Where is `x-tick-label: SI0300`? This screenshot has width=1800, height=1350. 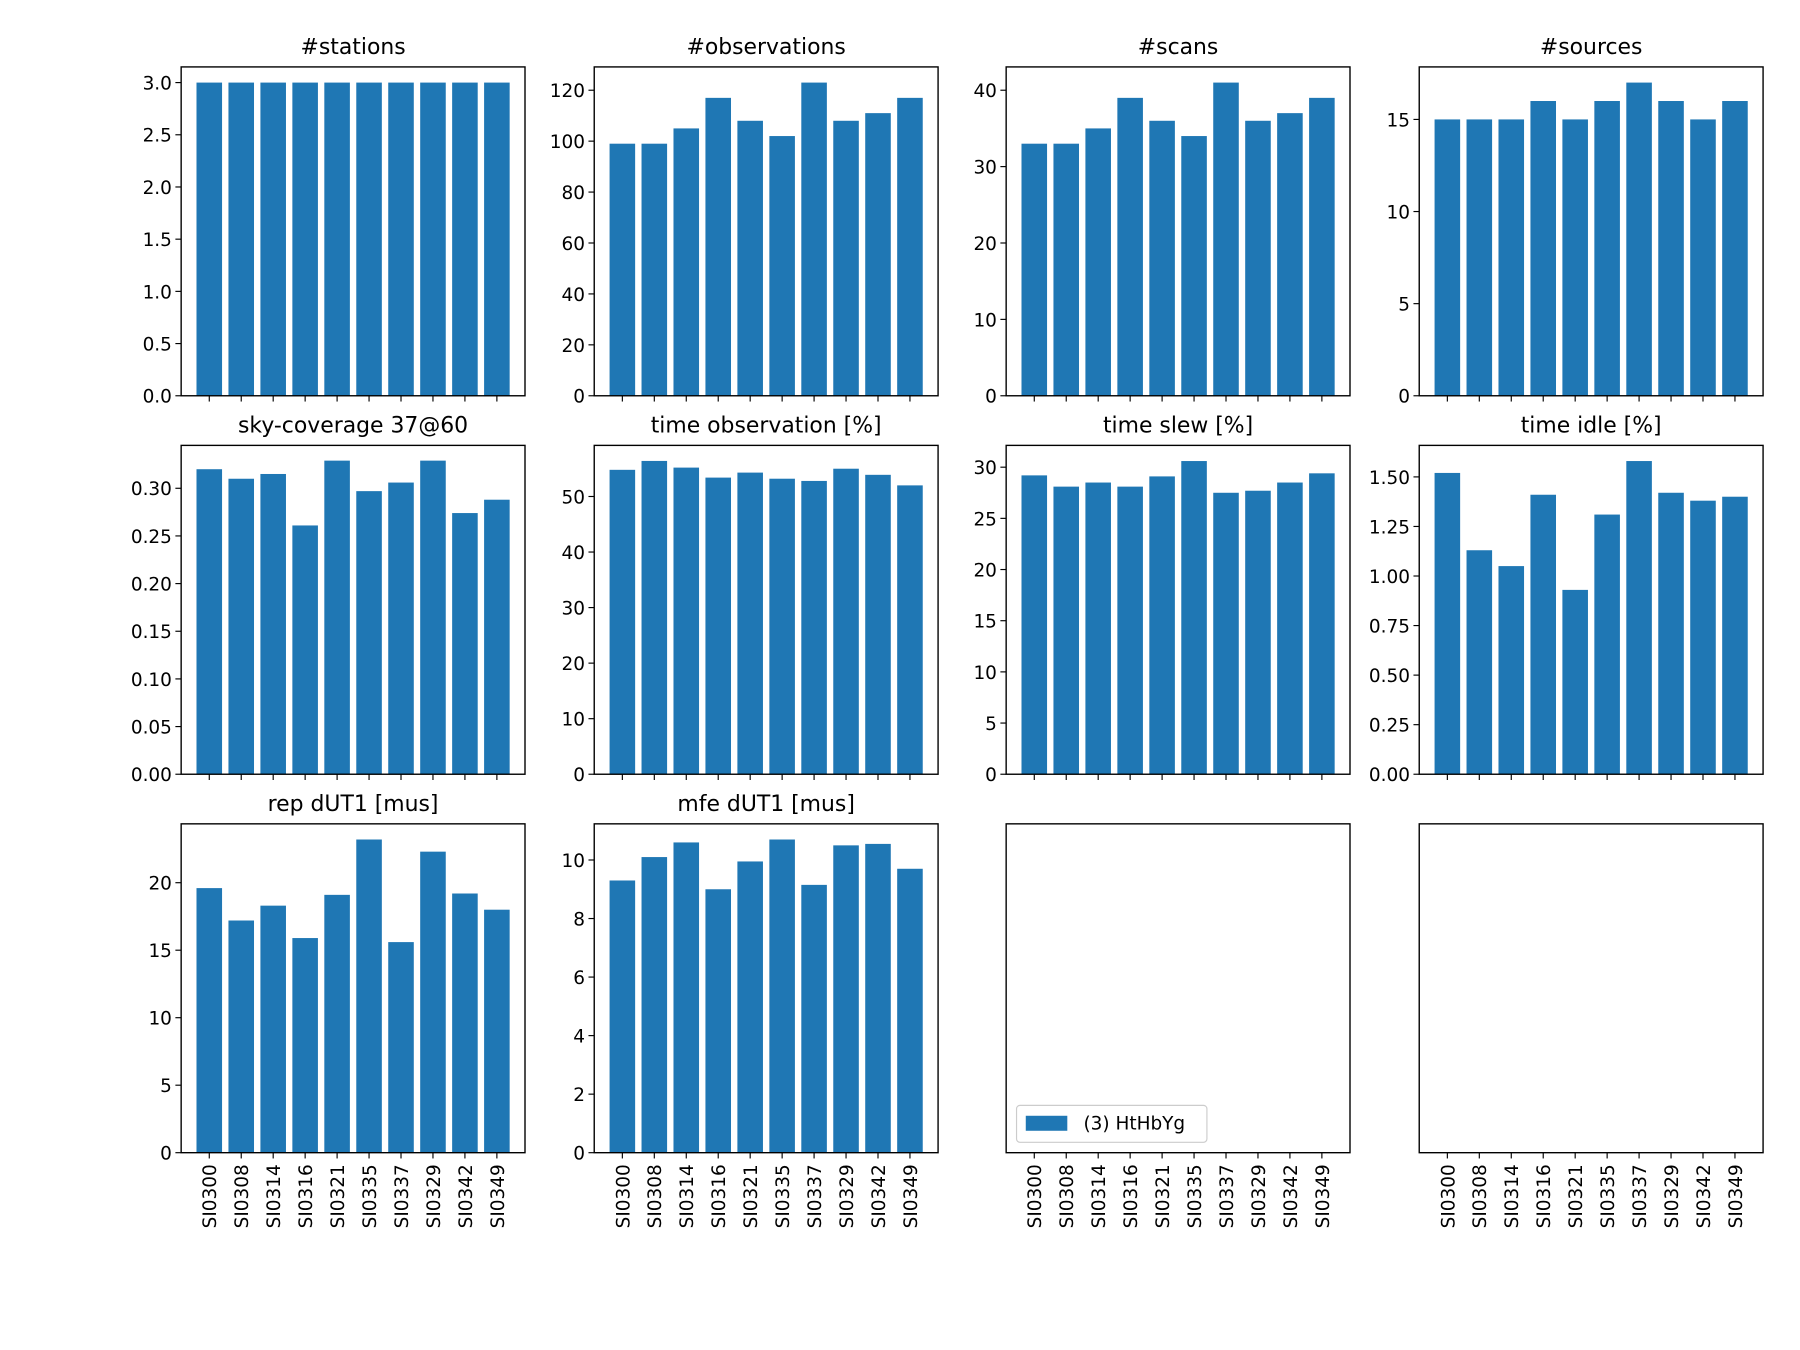 x-tick-label: SI0300 is located at coordinates (1448, 1196).